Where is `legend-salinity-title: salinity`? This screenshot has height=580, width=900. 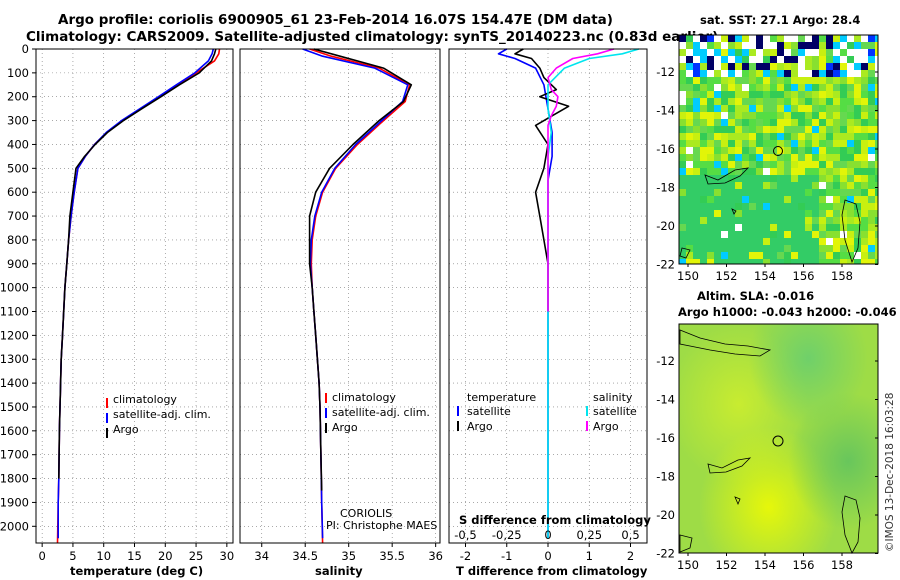 legend-salinity-title: salinity is located at coordinates (613, 397).